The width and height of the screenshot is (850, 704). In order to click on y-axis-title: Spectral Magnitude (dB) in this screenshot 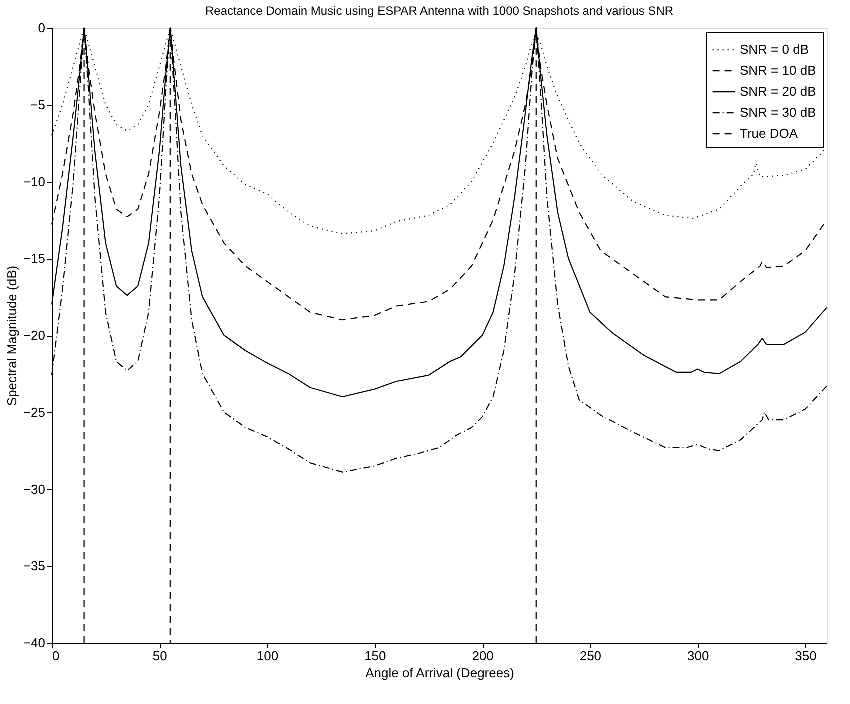, I will do `click(12, 336)`.